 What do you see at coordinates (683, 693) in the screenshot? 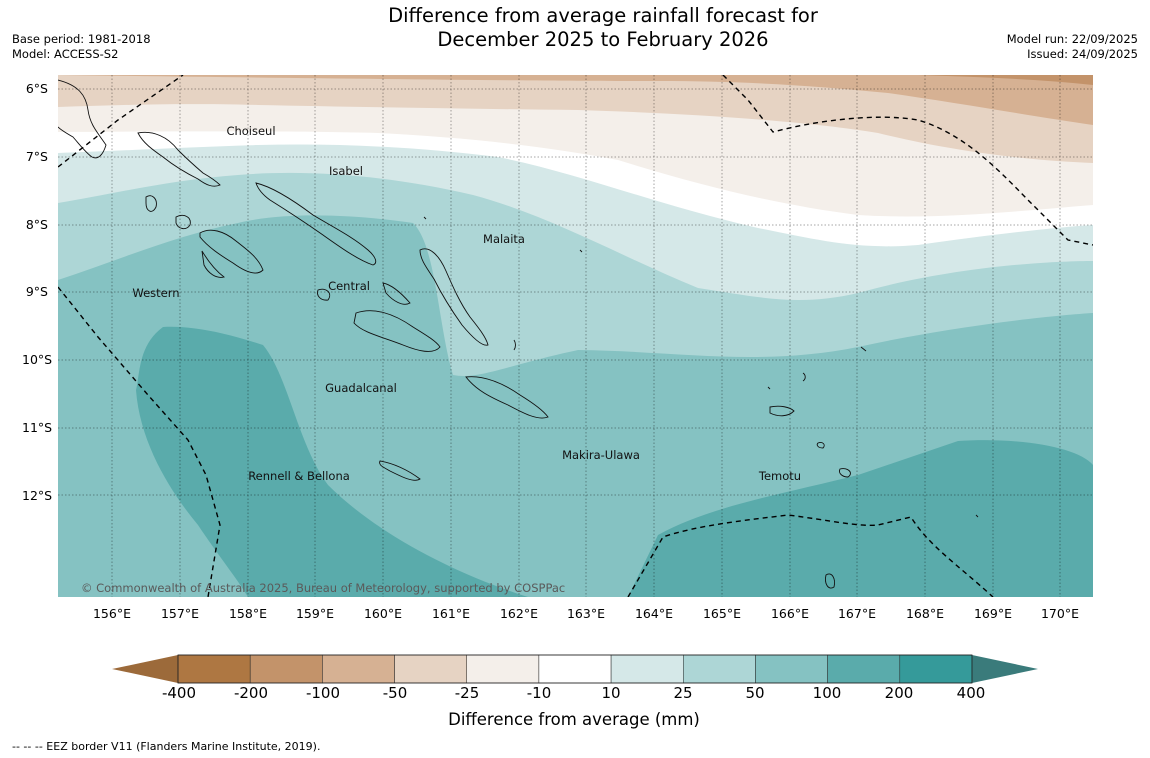
I see `cb-tick-25: 25` at bounding box center [683, 693].